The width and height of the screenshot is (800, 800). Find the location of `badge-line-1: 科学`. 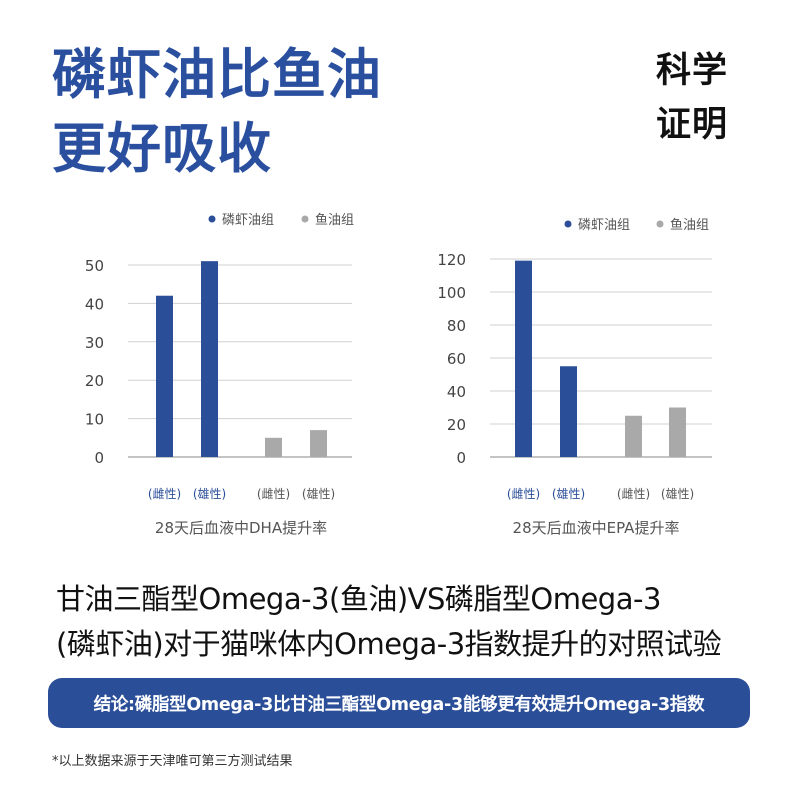

badge-line-1: 科学 is located at coordinates (692, 71).